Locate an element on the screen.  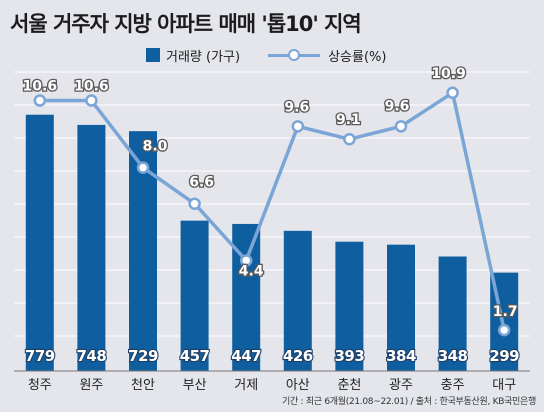
rate-label-대구: 1.7 is located at coordinates (505, 312).